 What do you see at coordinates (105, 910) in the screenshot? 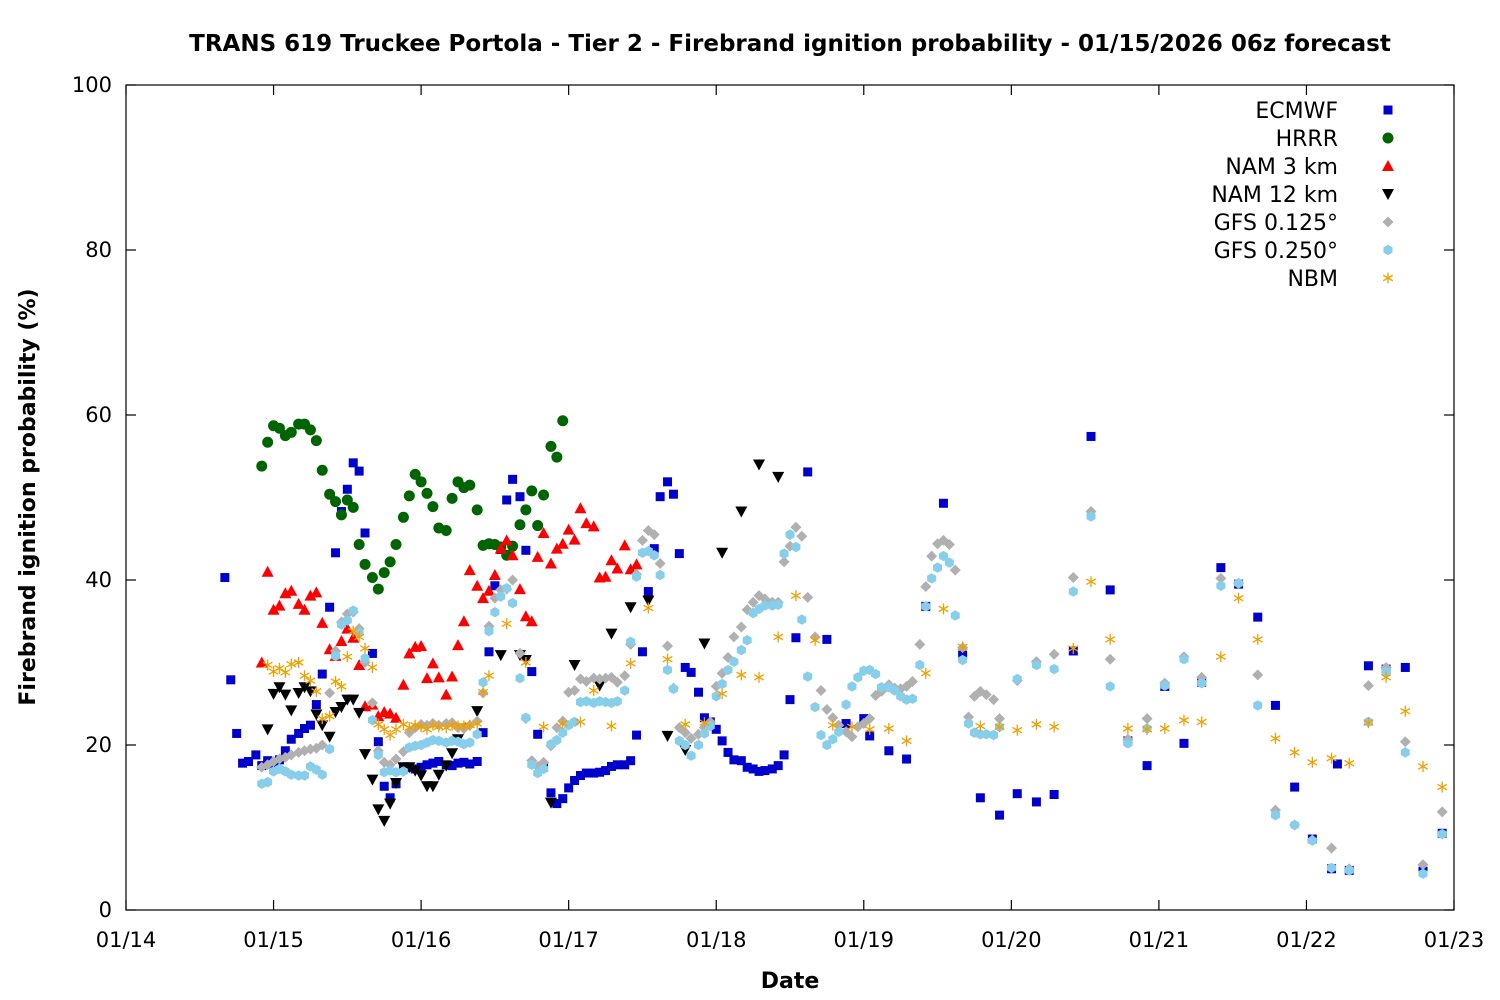
I see `y-tick-label: 0` at bounding box center [105, 910].